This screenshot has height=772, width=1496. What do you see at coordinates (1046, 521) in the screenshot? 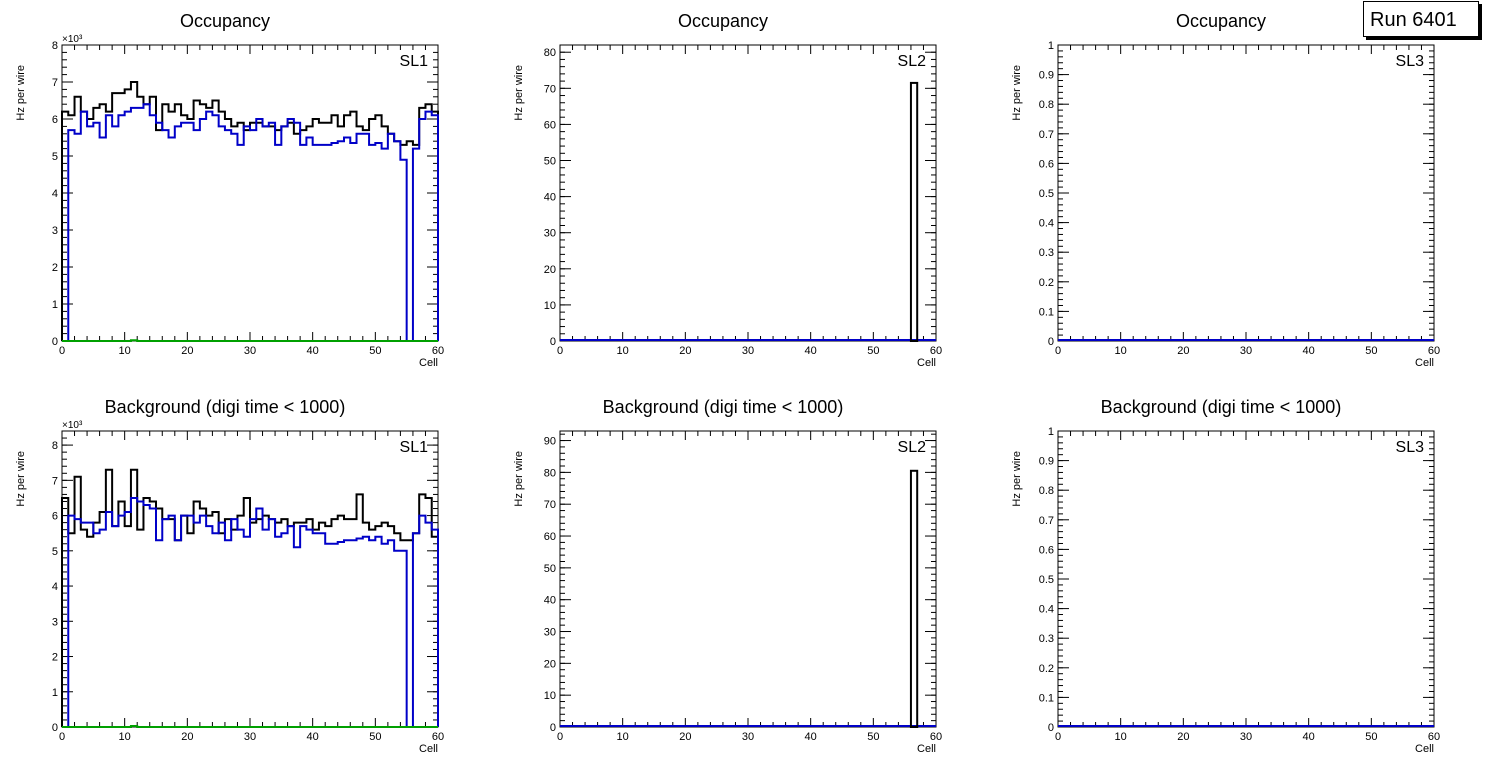
I see `y-tick-label: 0.7` at bounding box center [1046, 521].